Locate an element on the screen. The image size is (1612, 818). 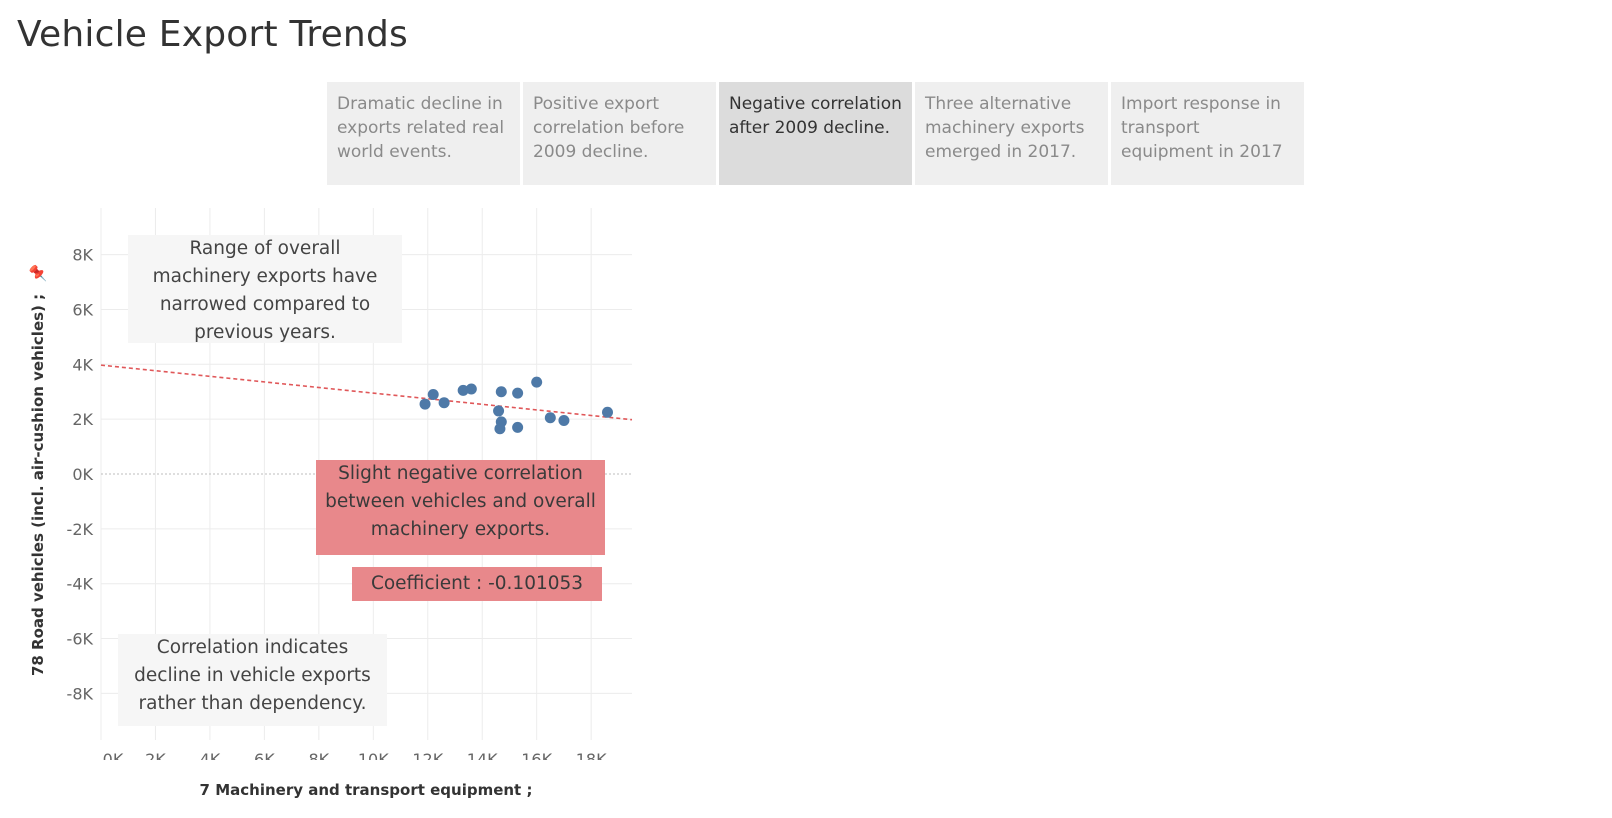
y-axis-ticks: 8K 6K 4K 2K 0K -2K -4K -6K -8K is located at coordinates (80, 475).